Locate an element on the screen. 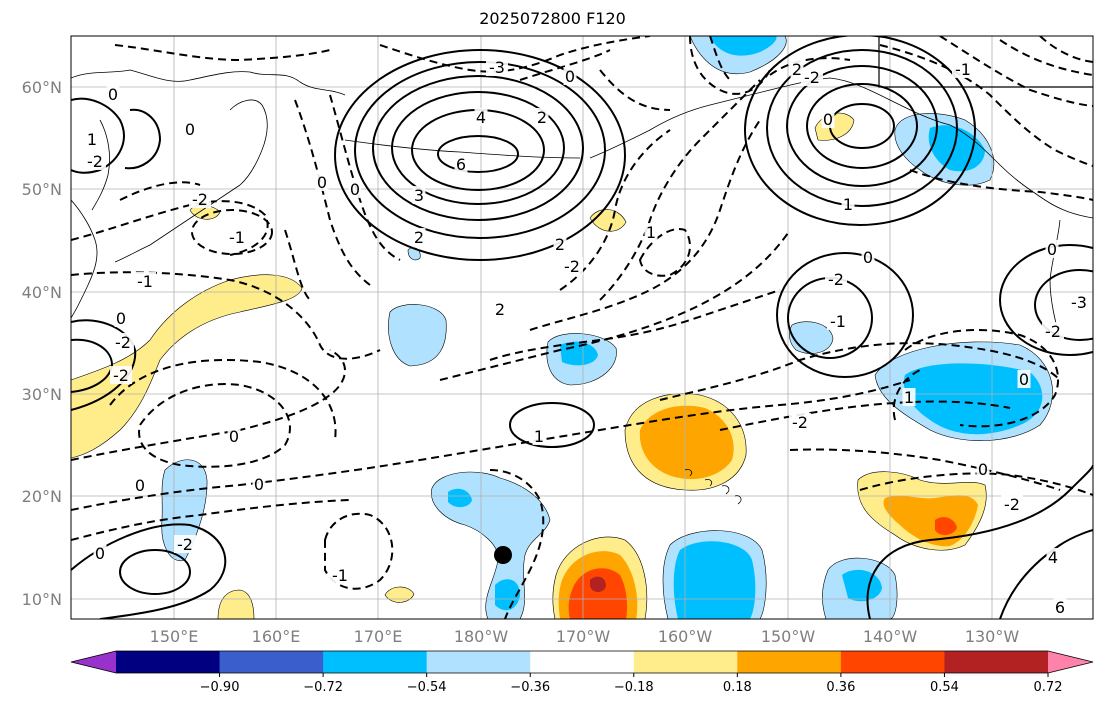  lat-label: 10°N is located at coordinates (42, 599).